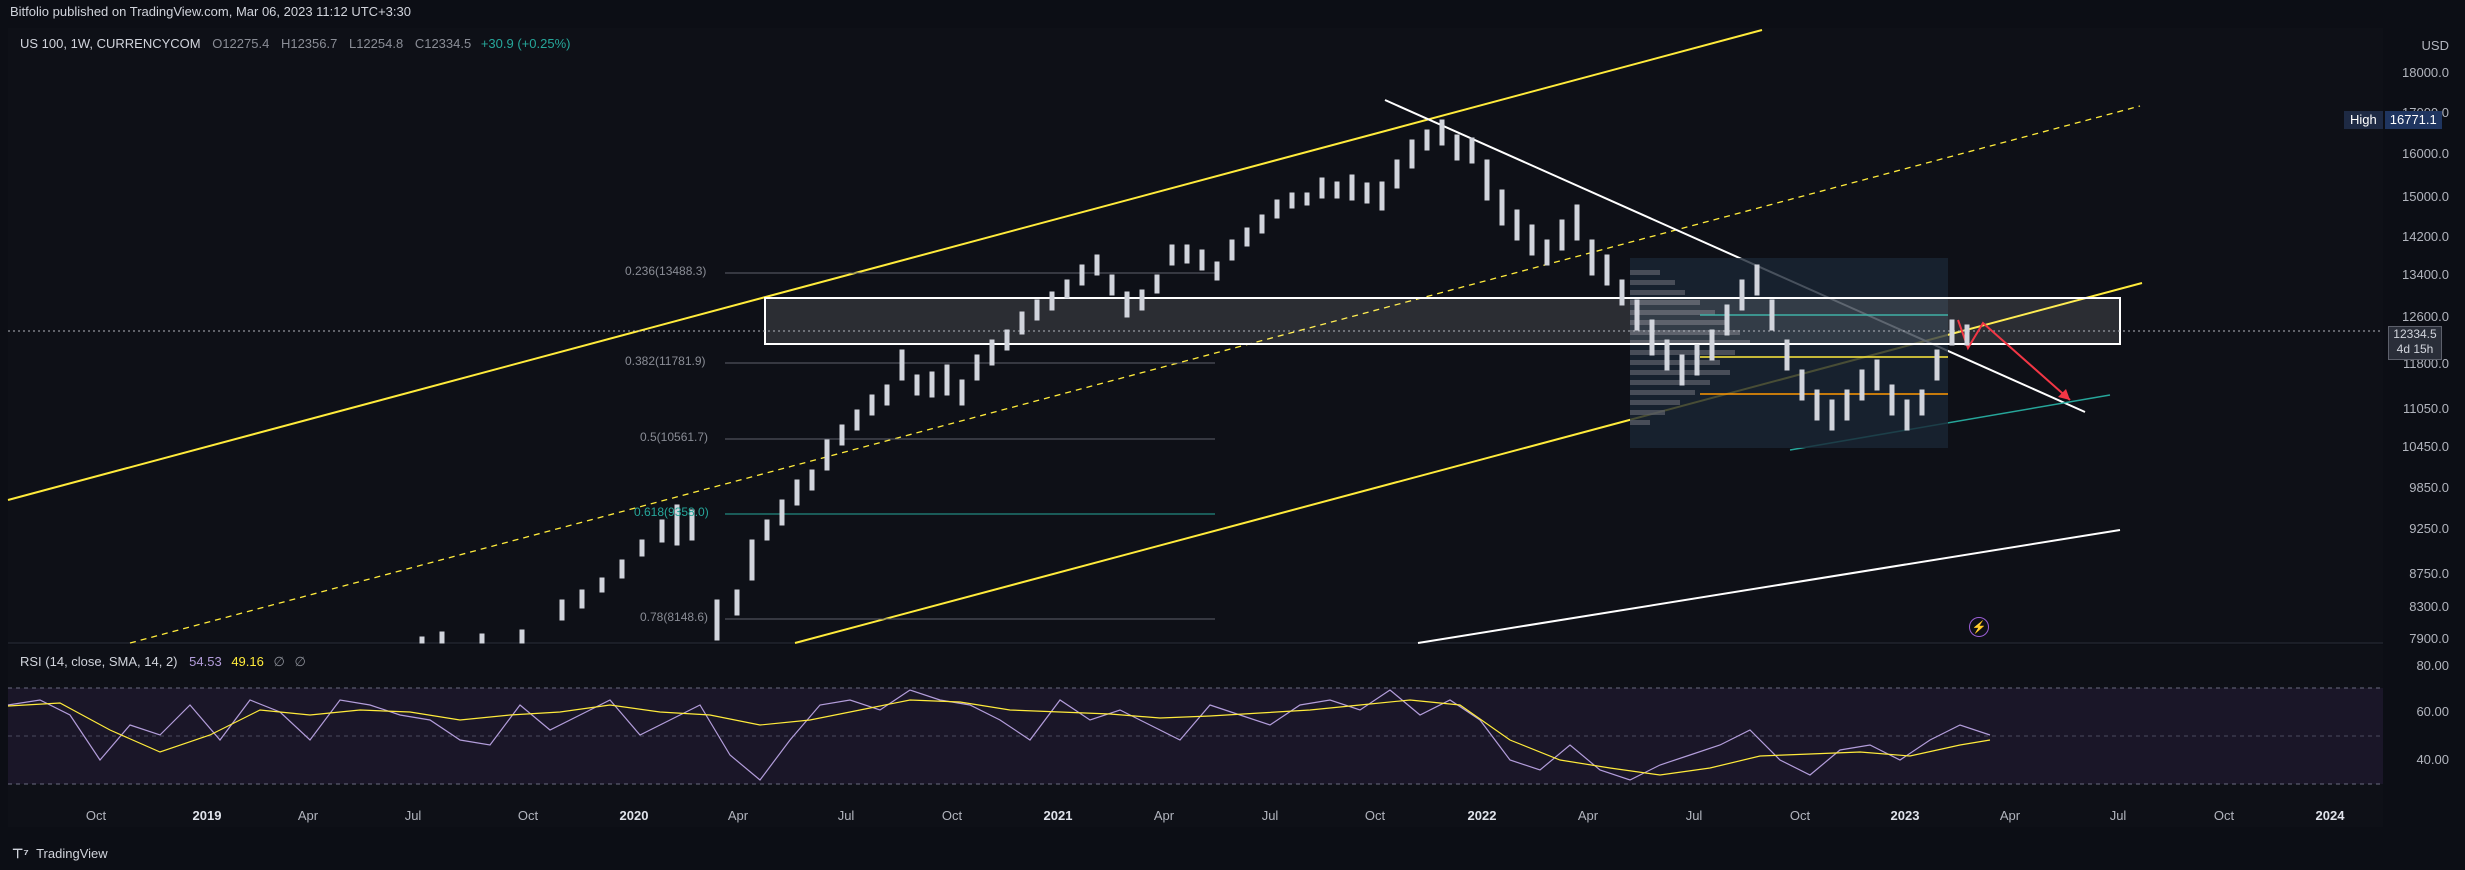 The width and height of the screenshot is (2465, 870). Describe the element at coordinates (20, 853) in the screenshot. I see `tradingview-logo-icon: ⊤⁷` at that location.